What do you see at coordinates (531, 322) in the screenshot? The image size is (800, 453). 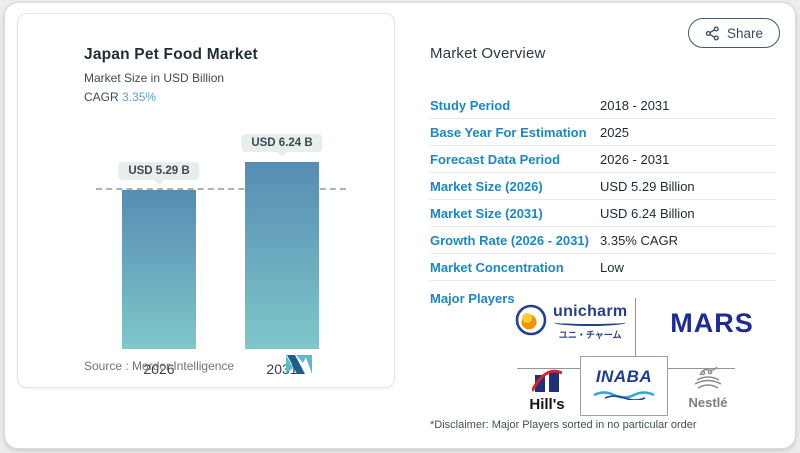 I see `unicharm-mark-icon` at bounding box center [531, 322].